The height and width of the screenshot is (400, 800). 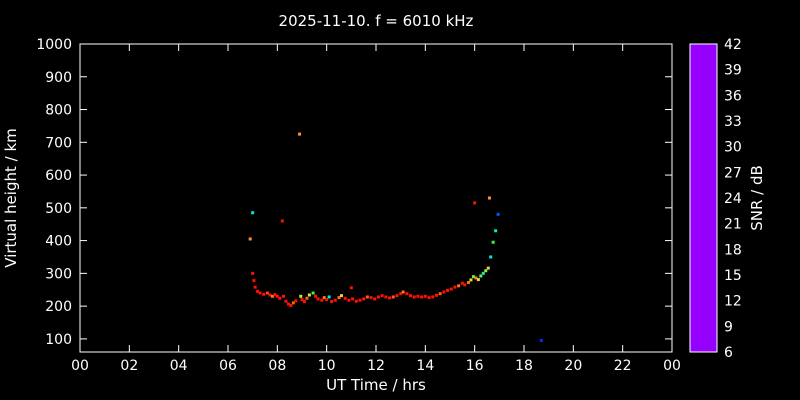 What do you see at coordinates (58, 143) in the screenshot?
I see `y-axis-tick-label: 700` at bounding box center [58, 143].